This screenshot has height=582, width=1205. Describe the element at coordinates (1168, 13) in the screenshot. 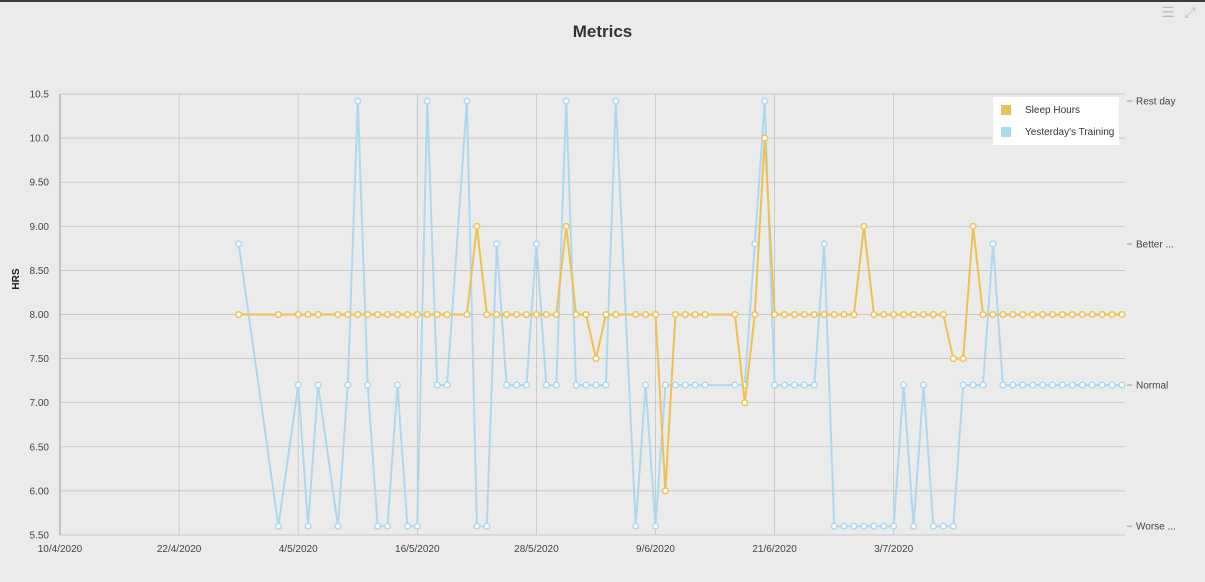

I see `menu-icon: ☰` at that location.